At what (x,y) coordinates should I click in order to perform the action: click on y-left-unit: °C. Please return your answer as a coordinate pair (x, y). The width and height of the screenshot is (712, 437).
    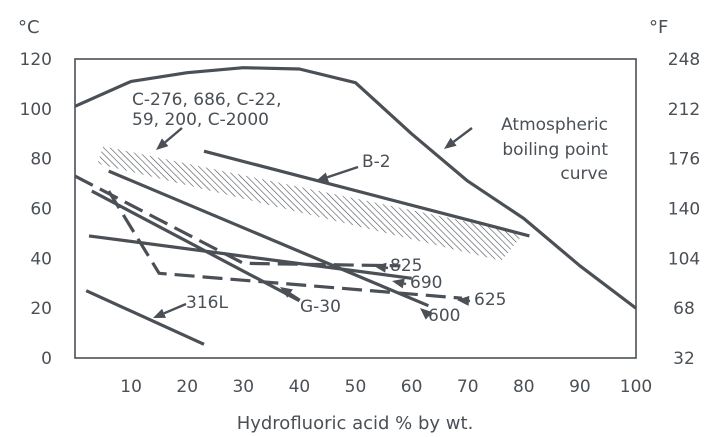
    Looking at the image, I should click on (29, 27).